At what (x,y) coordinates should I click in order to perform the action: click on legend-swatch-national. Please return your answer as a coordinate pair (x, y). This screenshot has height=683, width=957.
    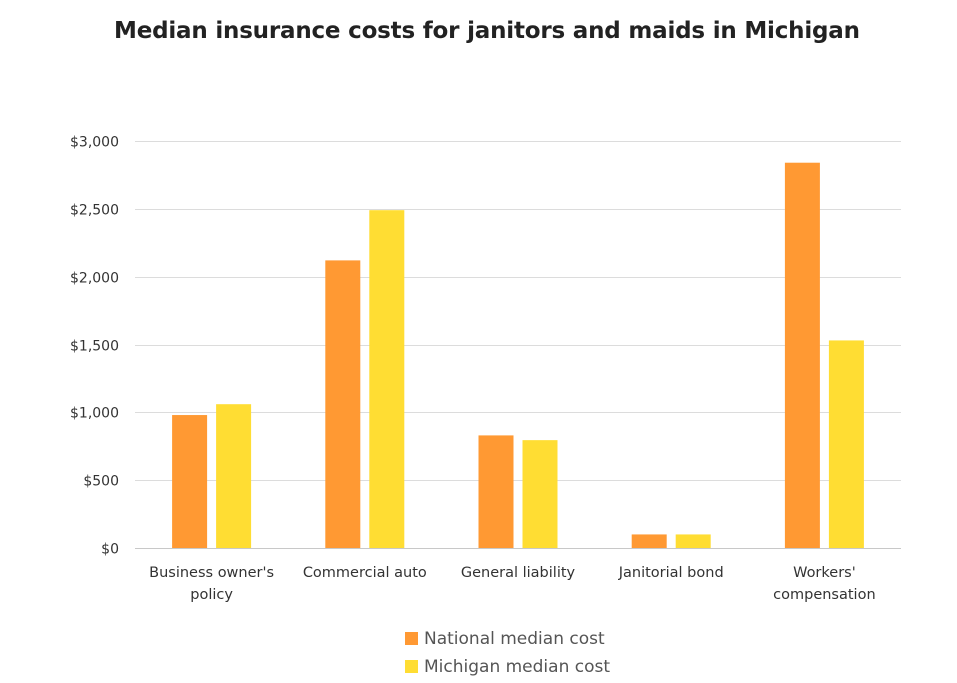
    Looking at the image, I should click on (411, 638).